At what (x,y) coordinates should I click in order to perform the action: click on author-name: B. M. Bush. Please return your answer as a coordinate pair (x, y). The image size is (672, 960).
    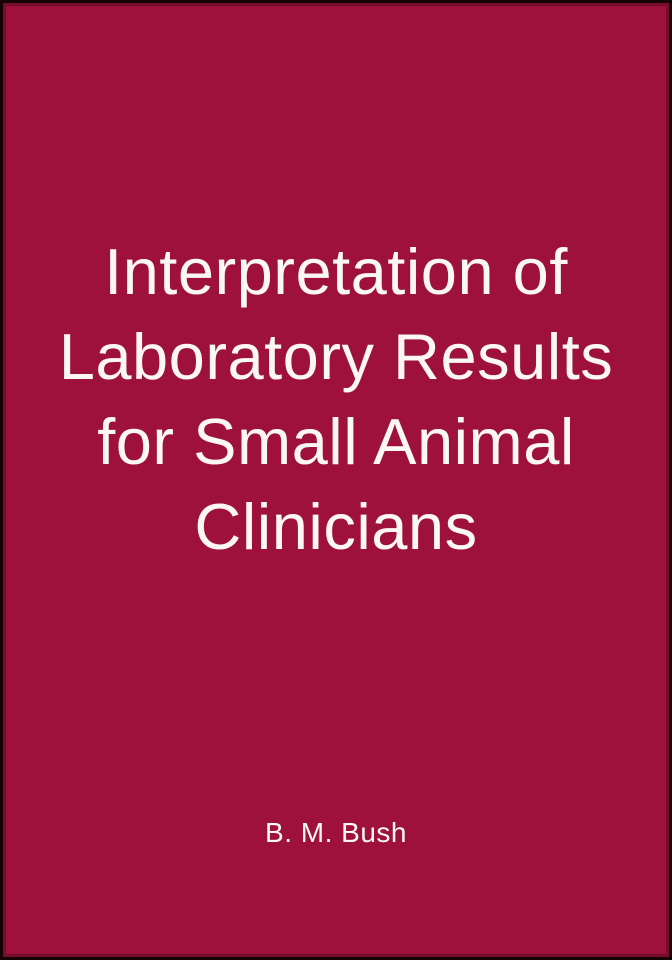
    Looking at the image, I should click on (336, 832).